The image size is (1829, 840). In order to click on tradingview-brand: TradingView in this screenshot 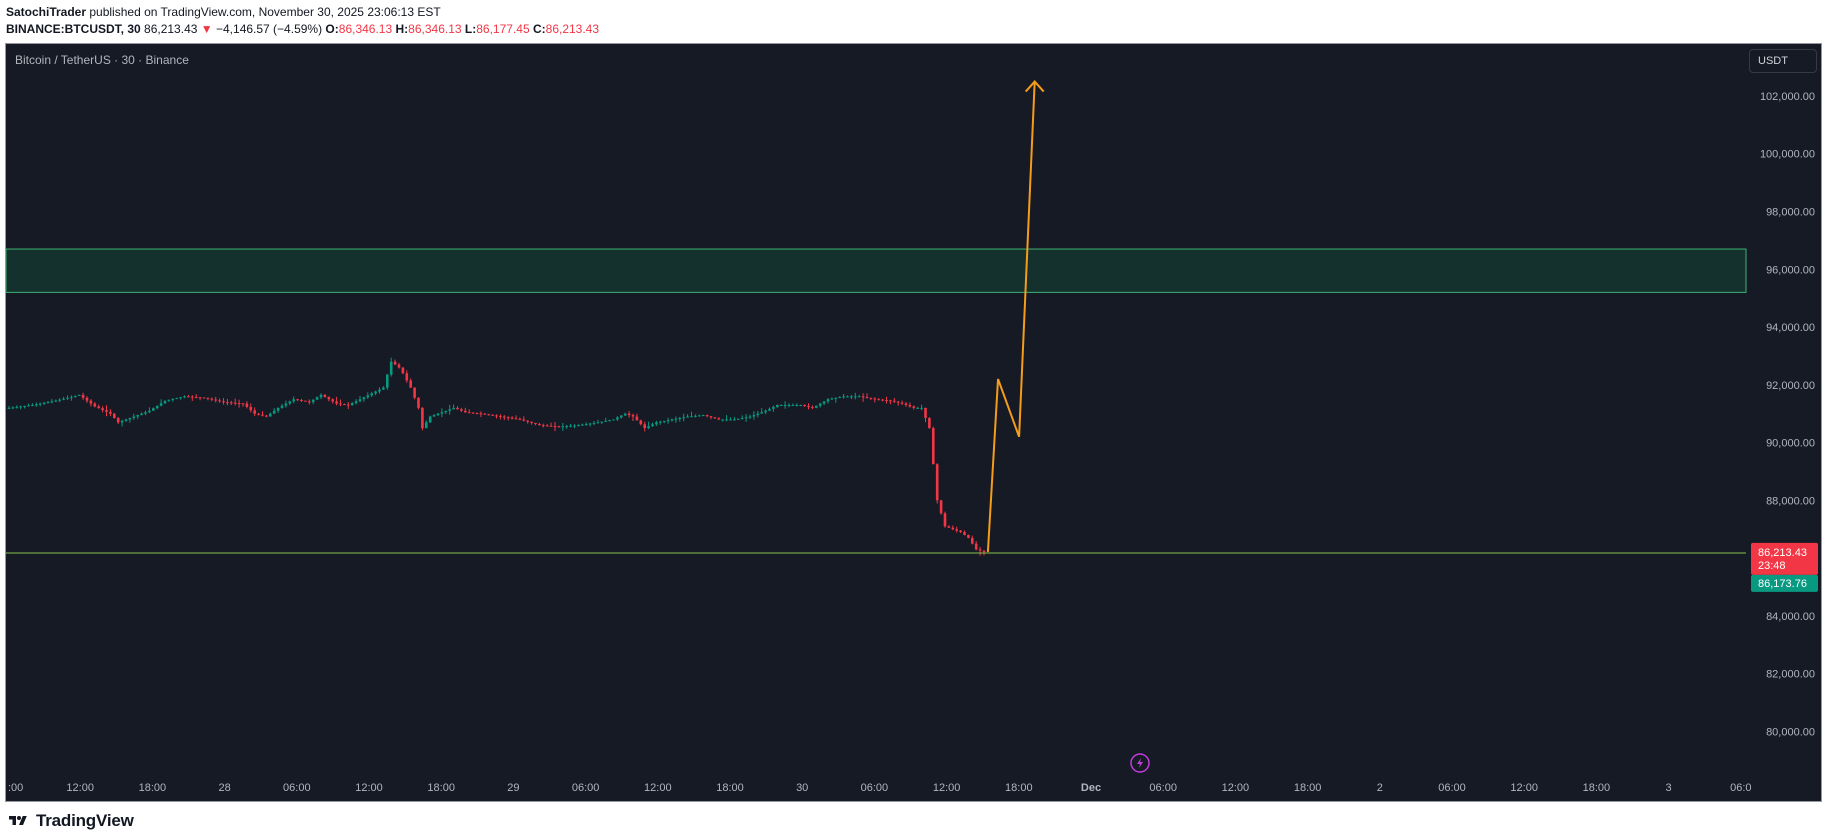, I will do `click(85, 820)`.